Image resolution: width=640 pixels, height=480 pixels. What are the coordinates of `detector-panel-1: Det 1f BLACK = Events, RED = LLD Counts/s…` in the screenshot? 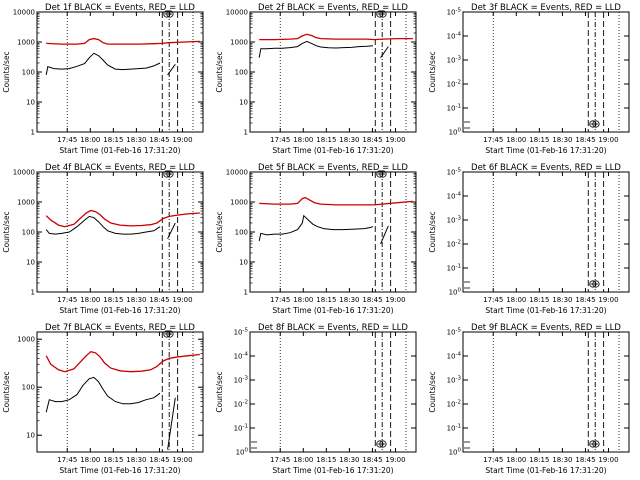 It's located at (106, 80).